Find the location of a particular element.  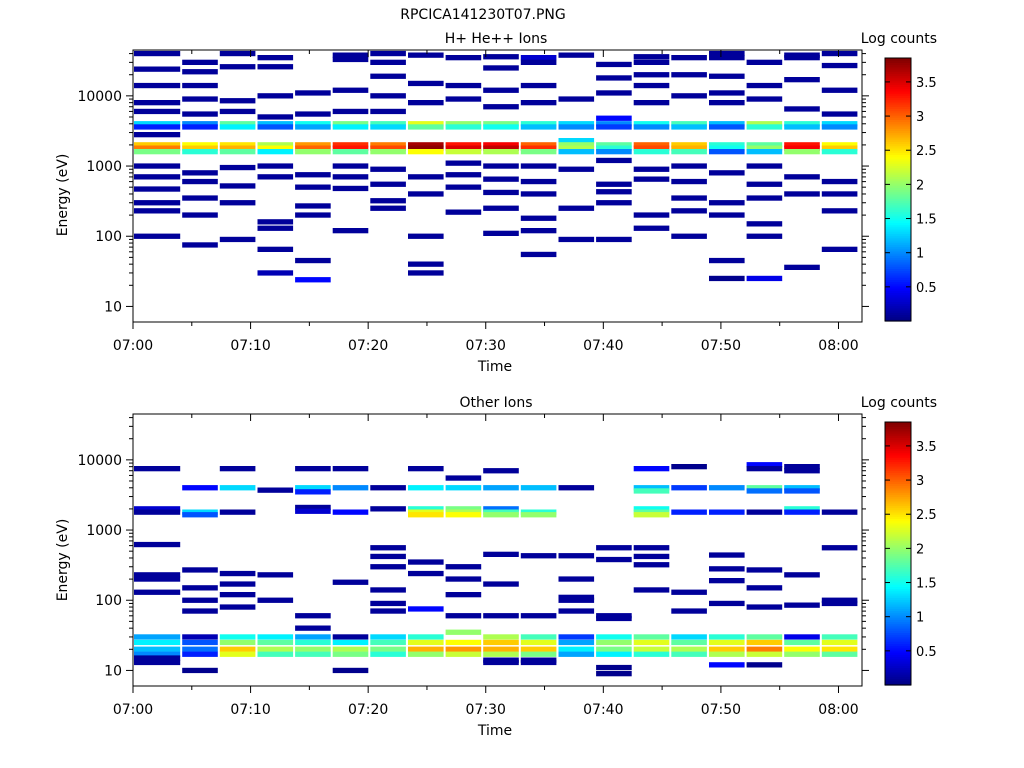

colorbar-tick-label: 3 is located at coordinates (920, 117).